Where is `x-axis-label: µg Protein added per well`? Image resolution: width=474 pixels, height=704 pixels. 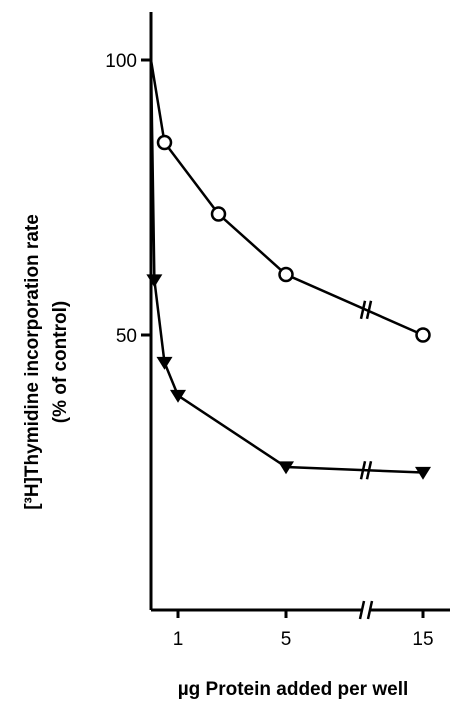 x-axis-label: µg Protein added per well is located at coordinates (293, 689).